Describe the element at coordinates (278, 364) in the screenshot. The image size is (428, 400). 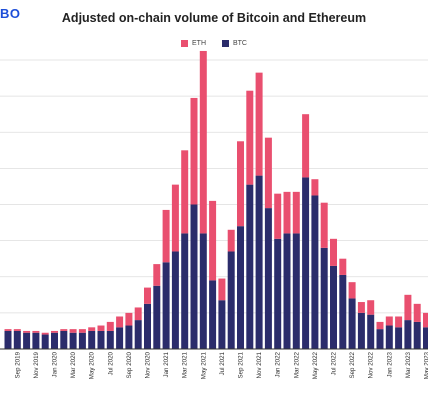
I see `x-tick-label: Jan 2022` at that location.